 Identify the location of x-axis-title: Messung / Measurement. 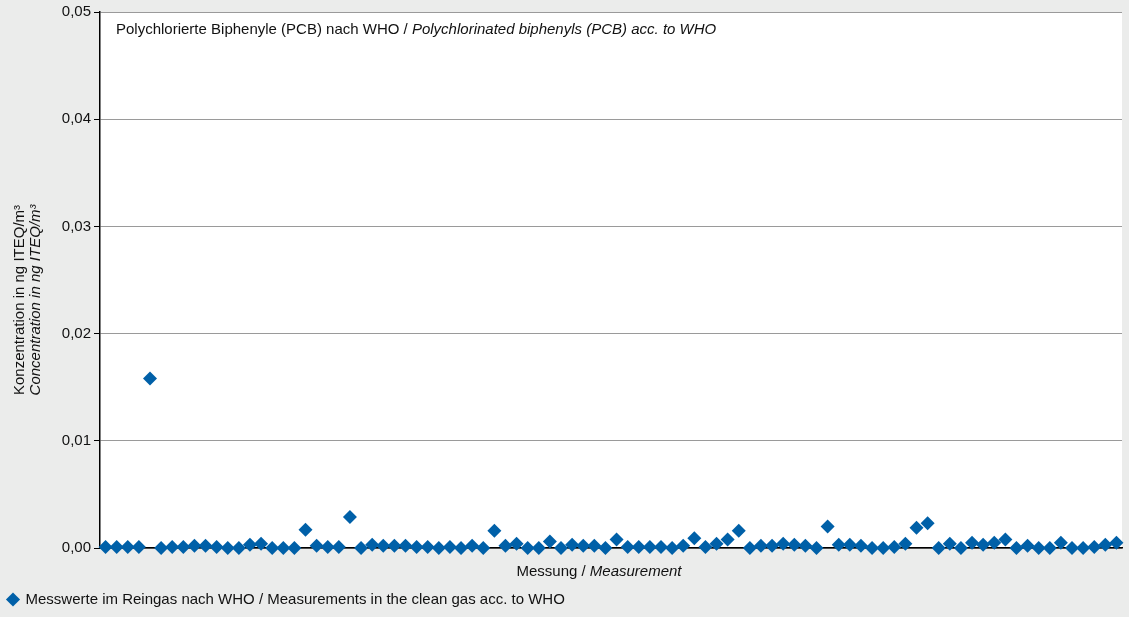
(599, 571).